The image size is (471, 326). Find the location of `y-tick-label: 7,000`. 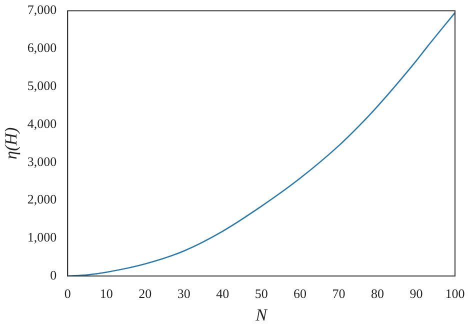

y-tick-label: 7,000 is located at coordinates (42, 10).